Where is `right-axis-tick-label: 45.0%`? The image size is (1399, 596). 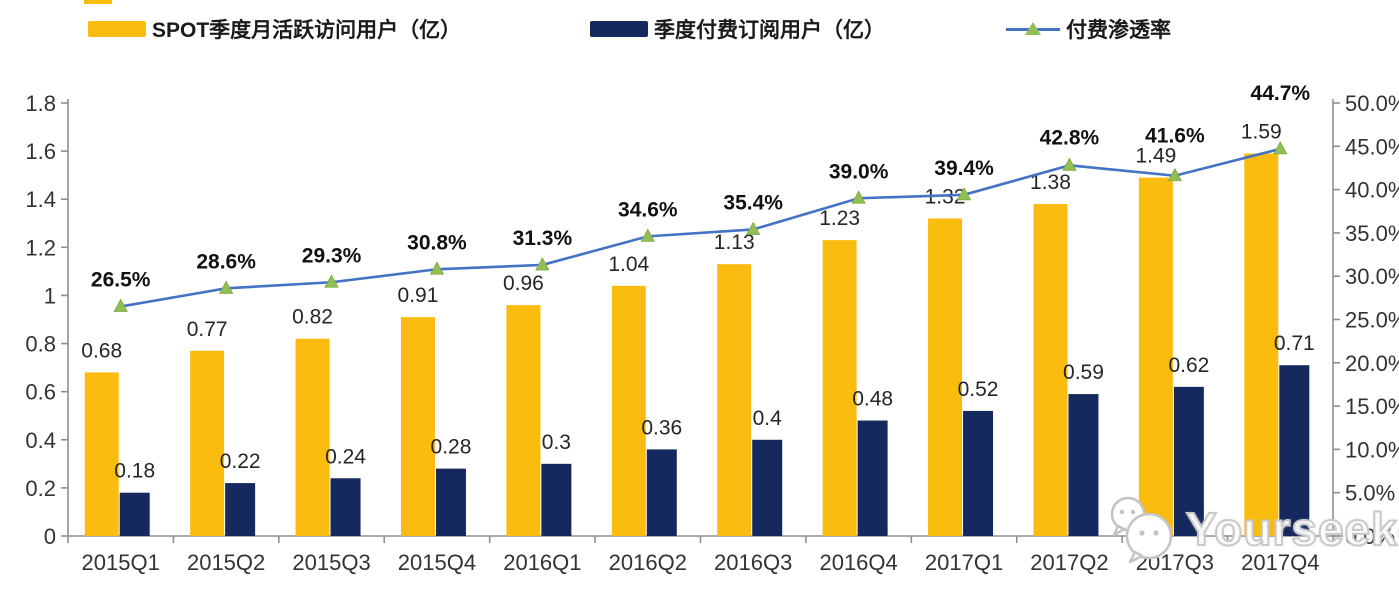
right-axis-tick-label: 45.0% is located at coordinates (1372, 146).